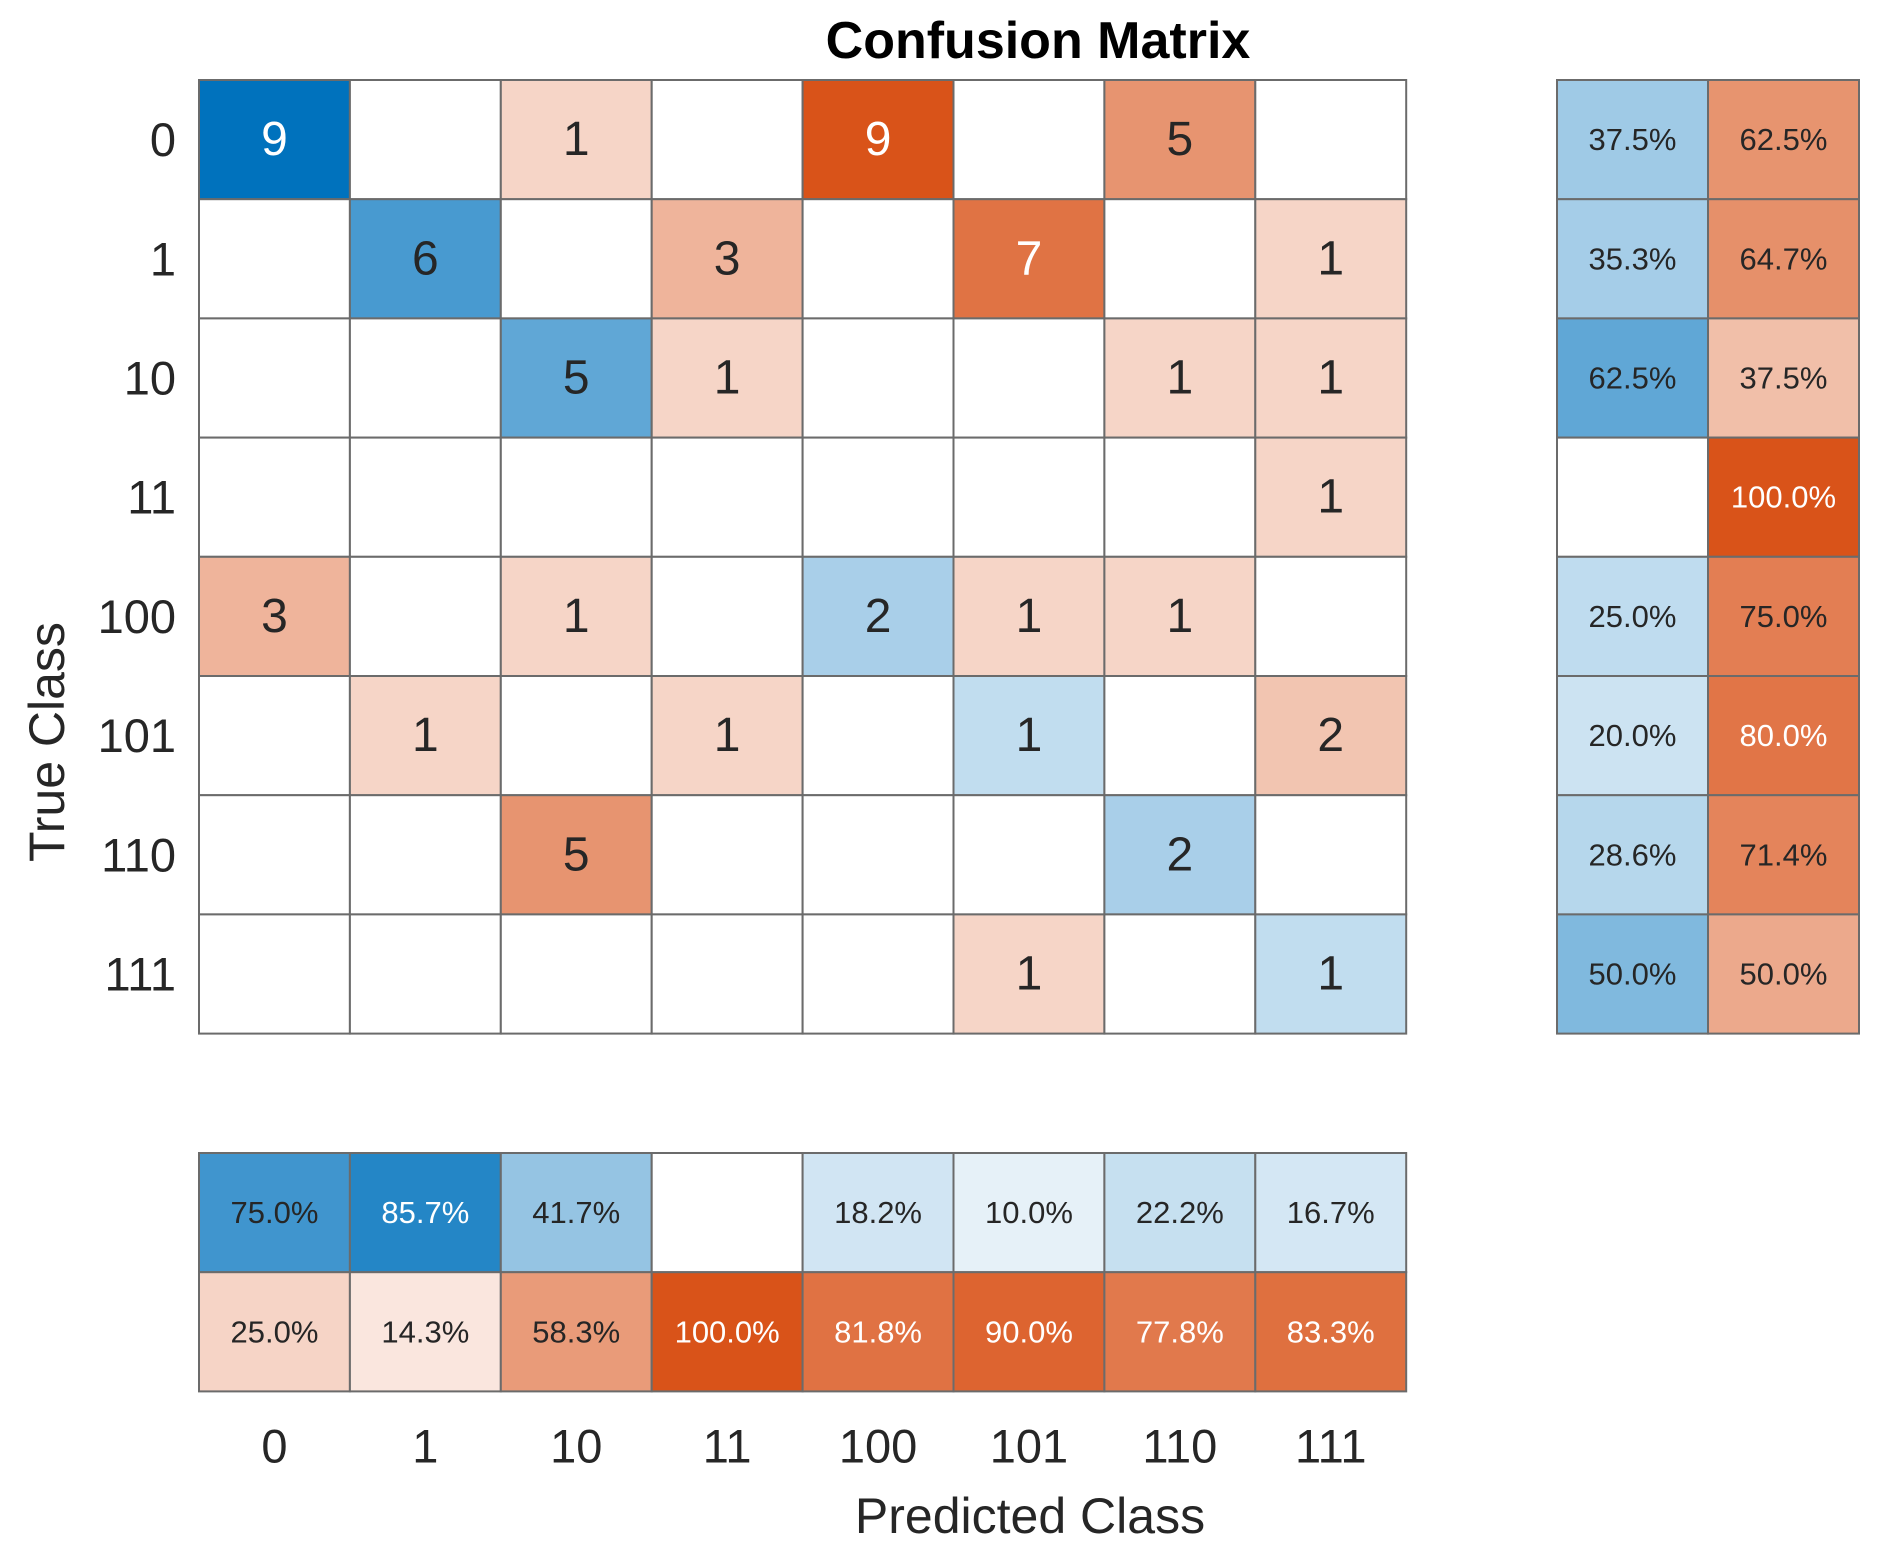  I want to click on column-summary-incorrect-6-rect, so click(1180, 1332).